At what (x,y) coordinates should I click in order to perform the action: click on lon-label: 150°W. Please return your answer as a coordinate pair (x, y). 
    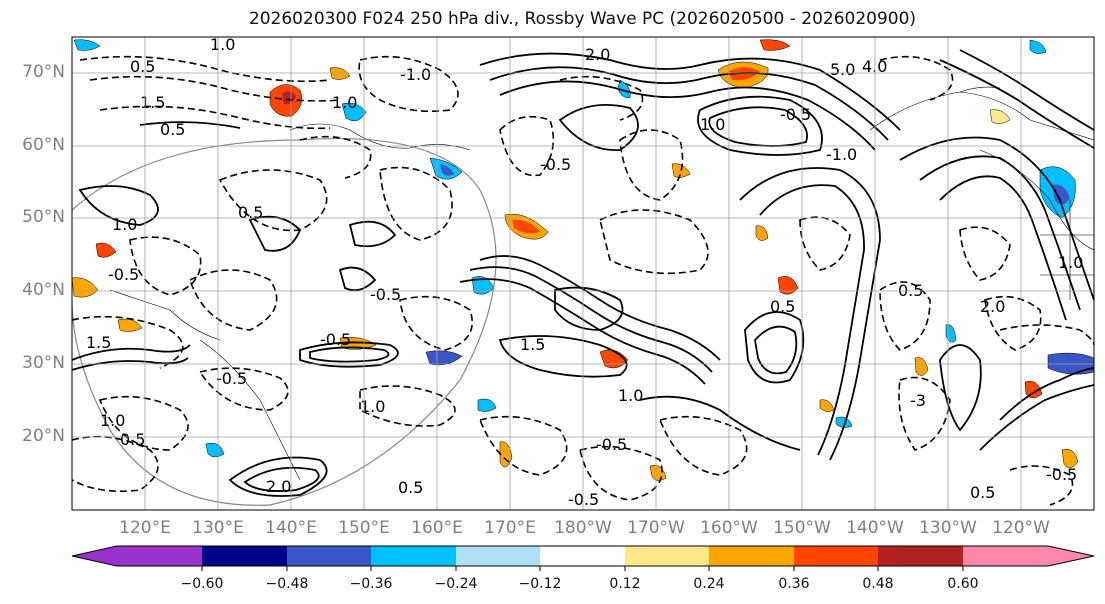
    Looking at the image, I should click on (802, 528).